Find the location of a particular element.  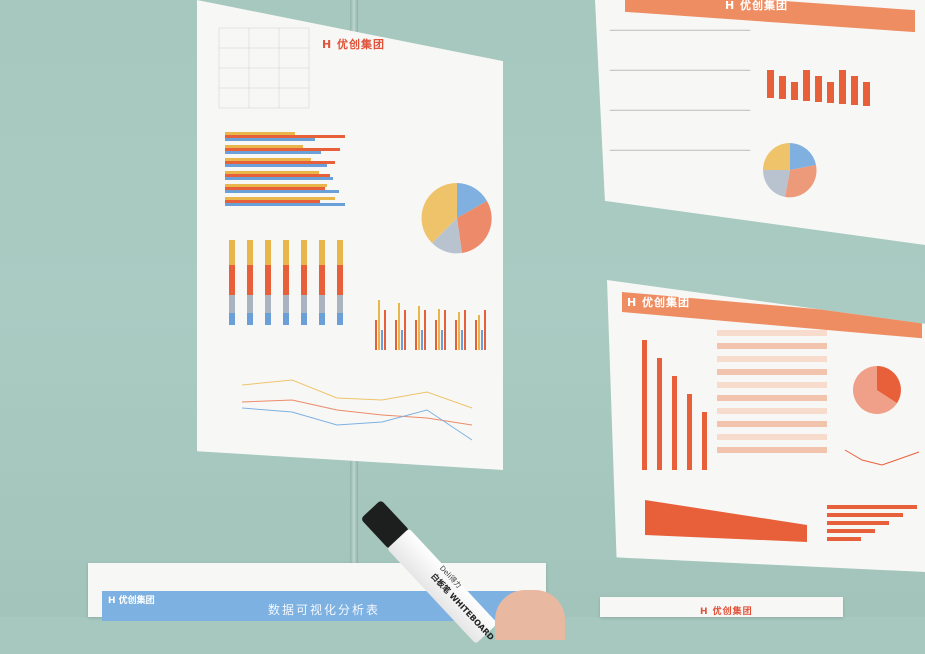

sheet-title: 数据可视化分析表 is located at coordinates (324, 610).